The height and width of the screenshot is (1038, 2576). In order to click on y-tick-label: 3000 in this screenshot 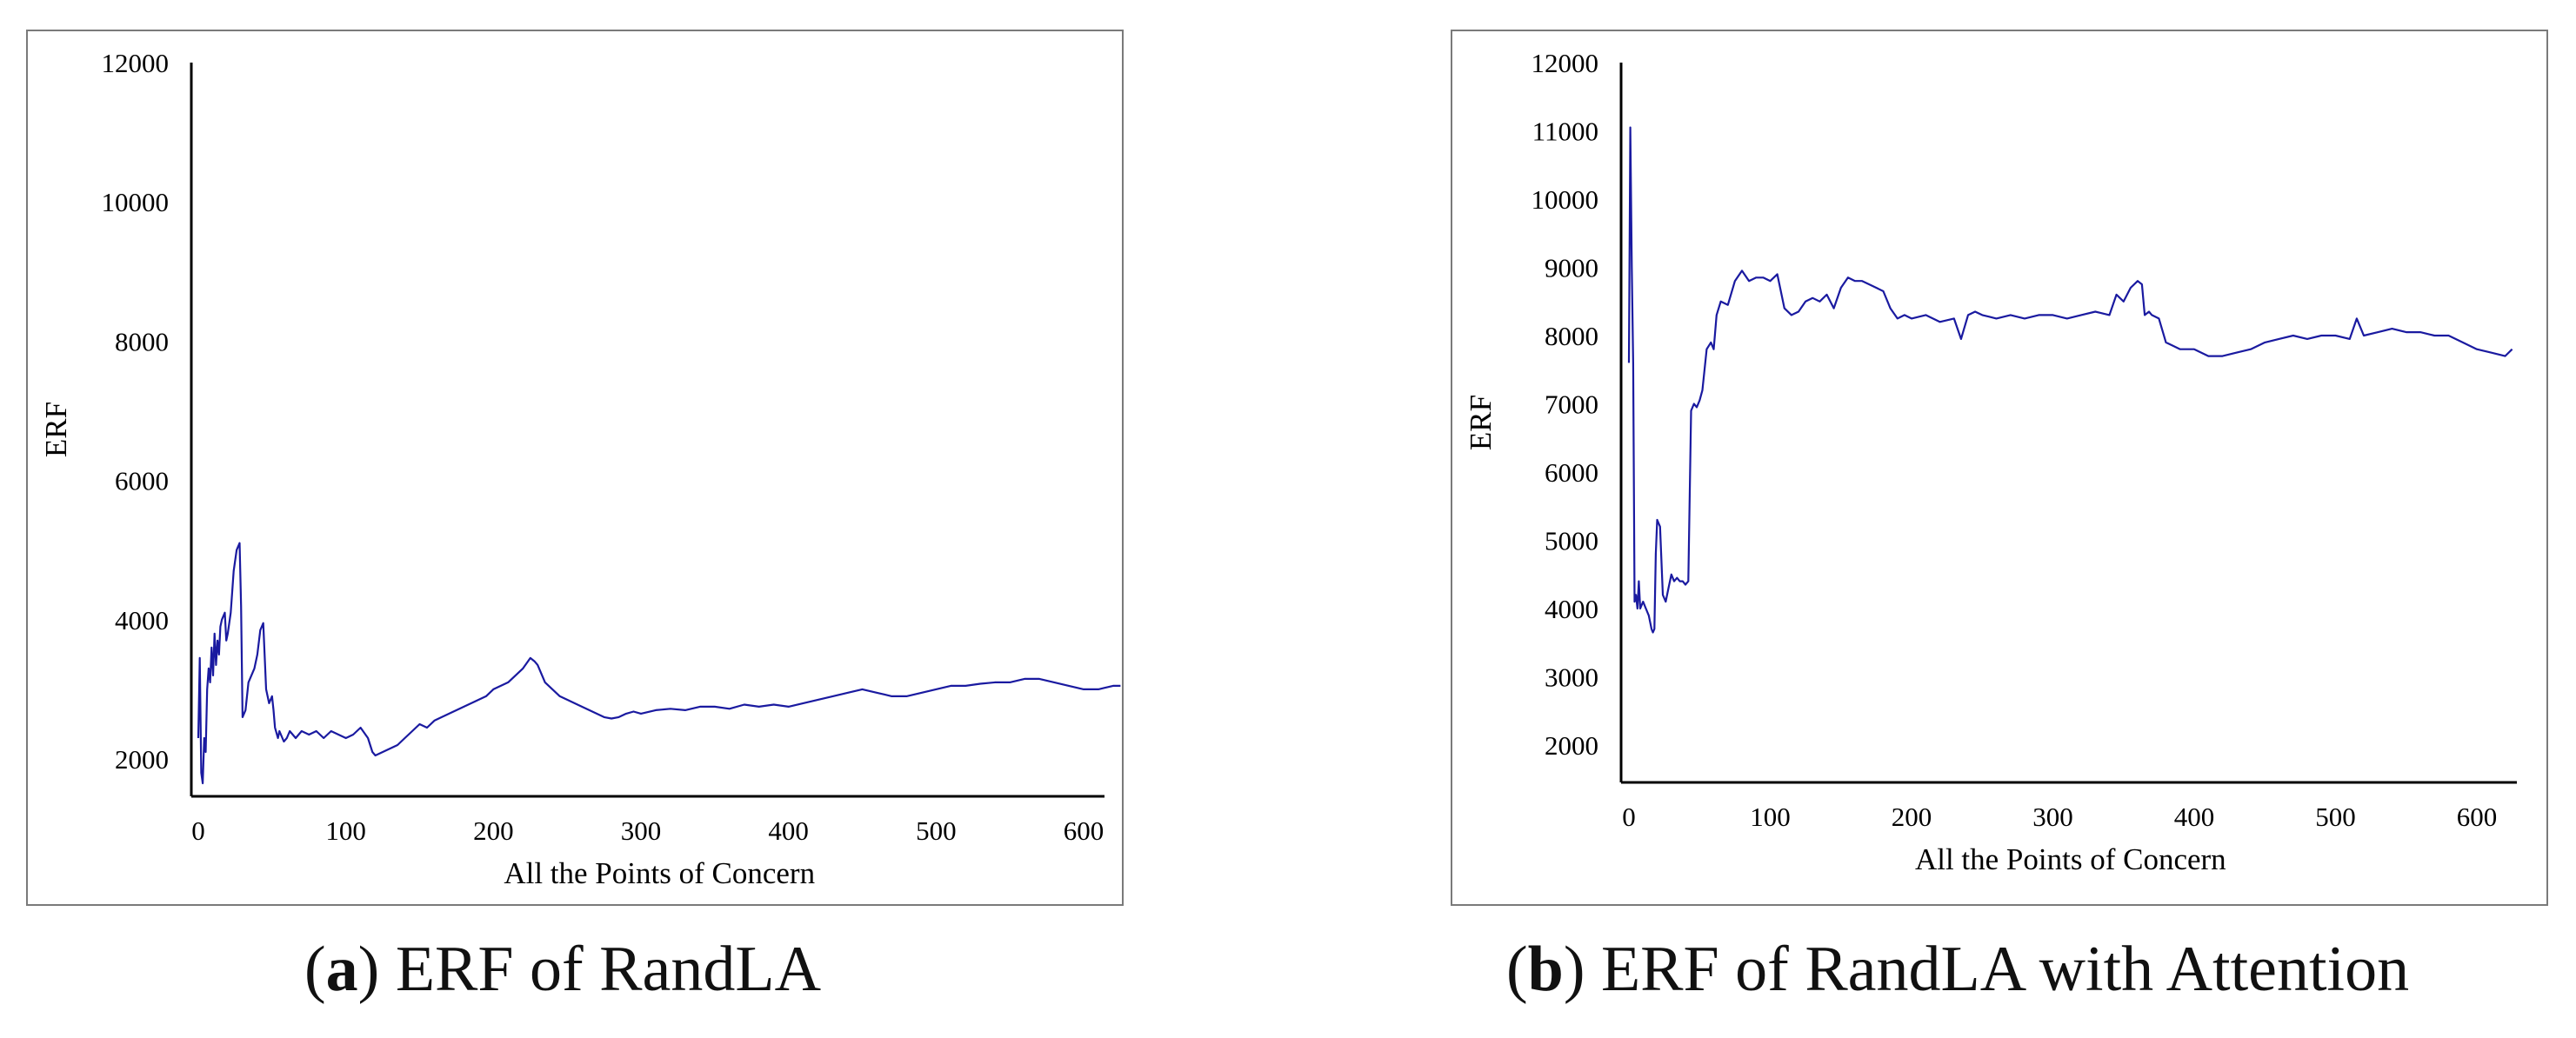, I will do `click(1572, 677)`.